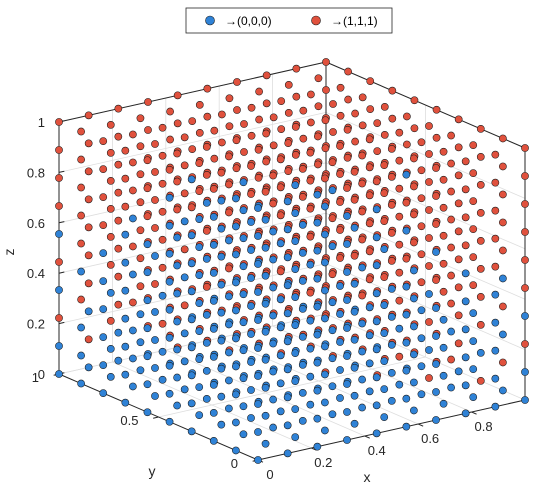  I want to click on z-tick-label: 0.4, so click(36, 273).